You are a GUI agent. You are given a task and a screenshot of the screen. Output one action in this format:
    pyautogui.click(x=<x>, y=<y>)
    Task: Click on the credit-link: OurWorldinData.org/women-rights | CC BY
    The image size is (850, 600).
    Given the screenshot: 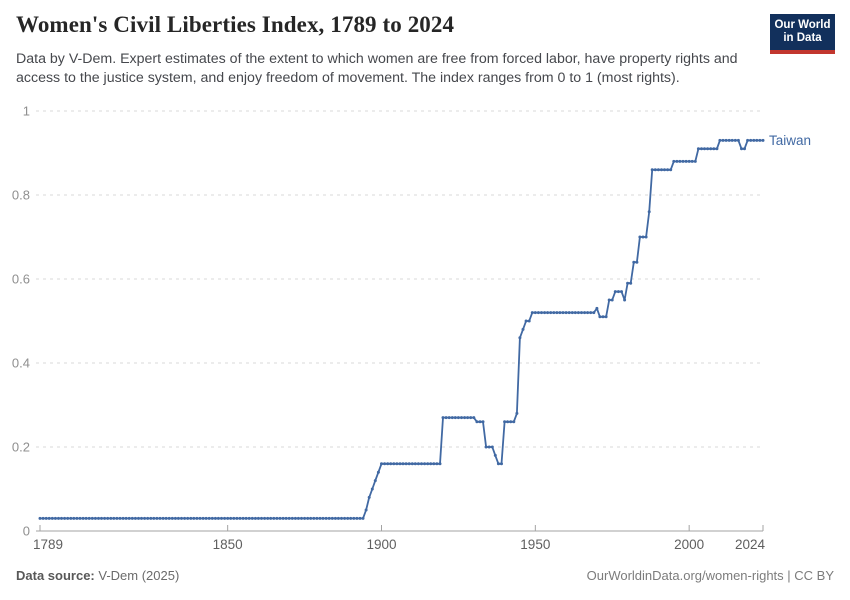 What is the action you would take?
    pyautogui.click(x=710, y=575)
    